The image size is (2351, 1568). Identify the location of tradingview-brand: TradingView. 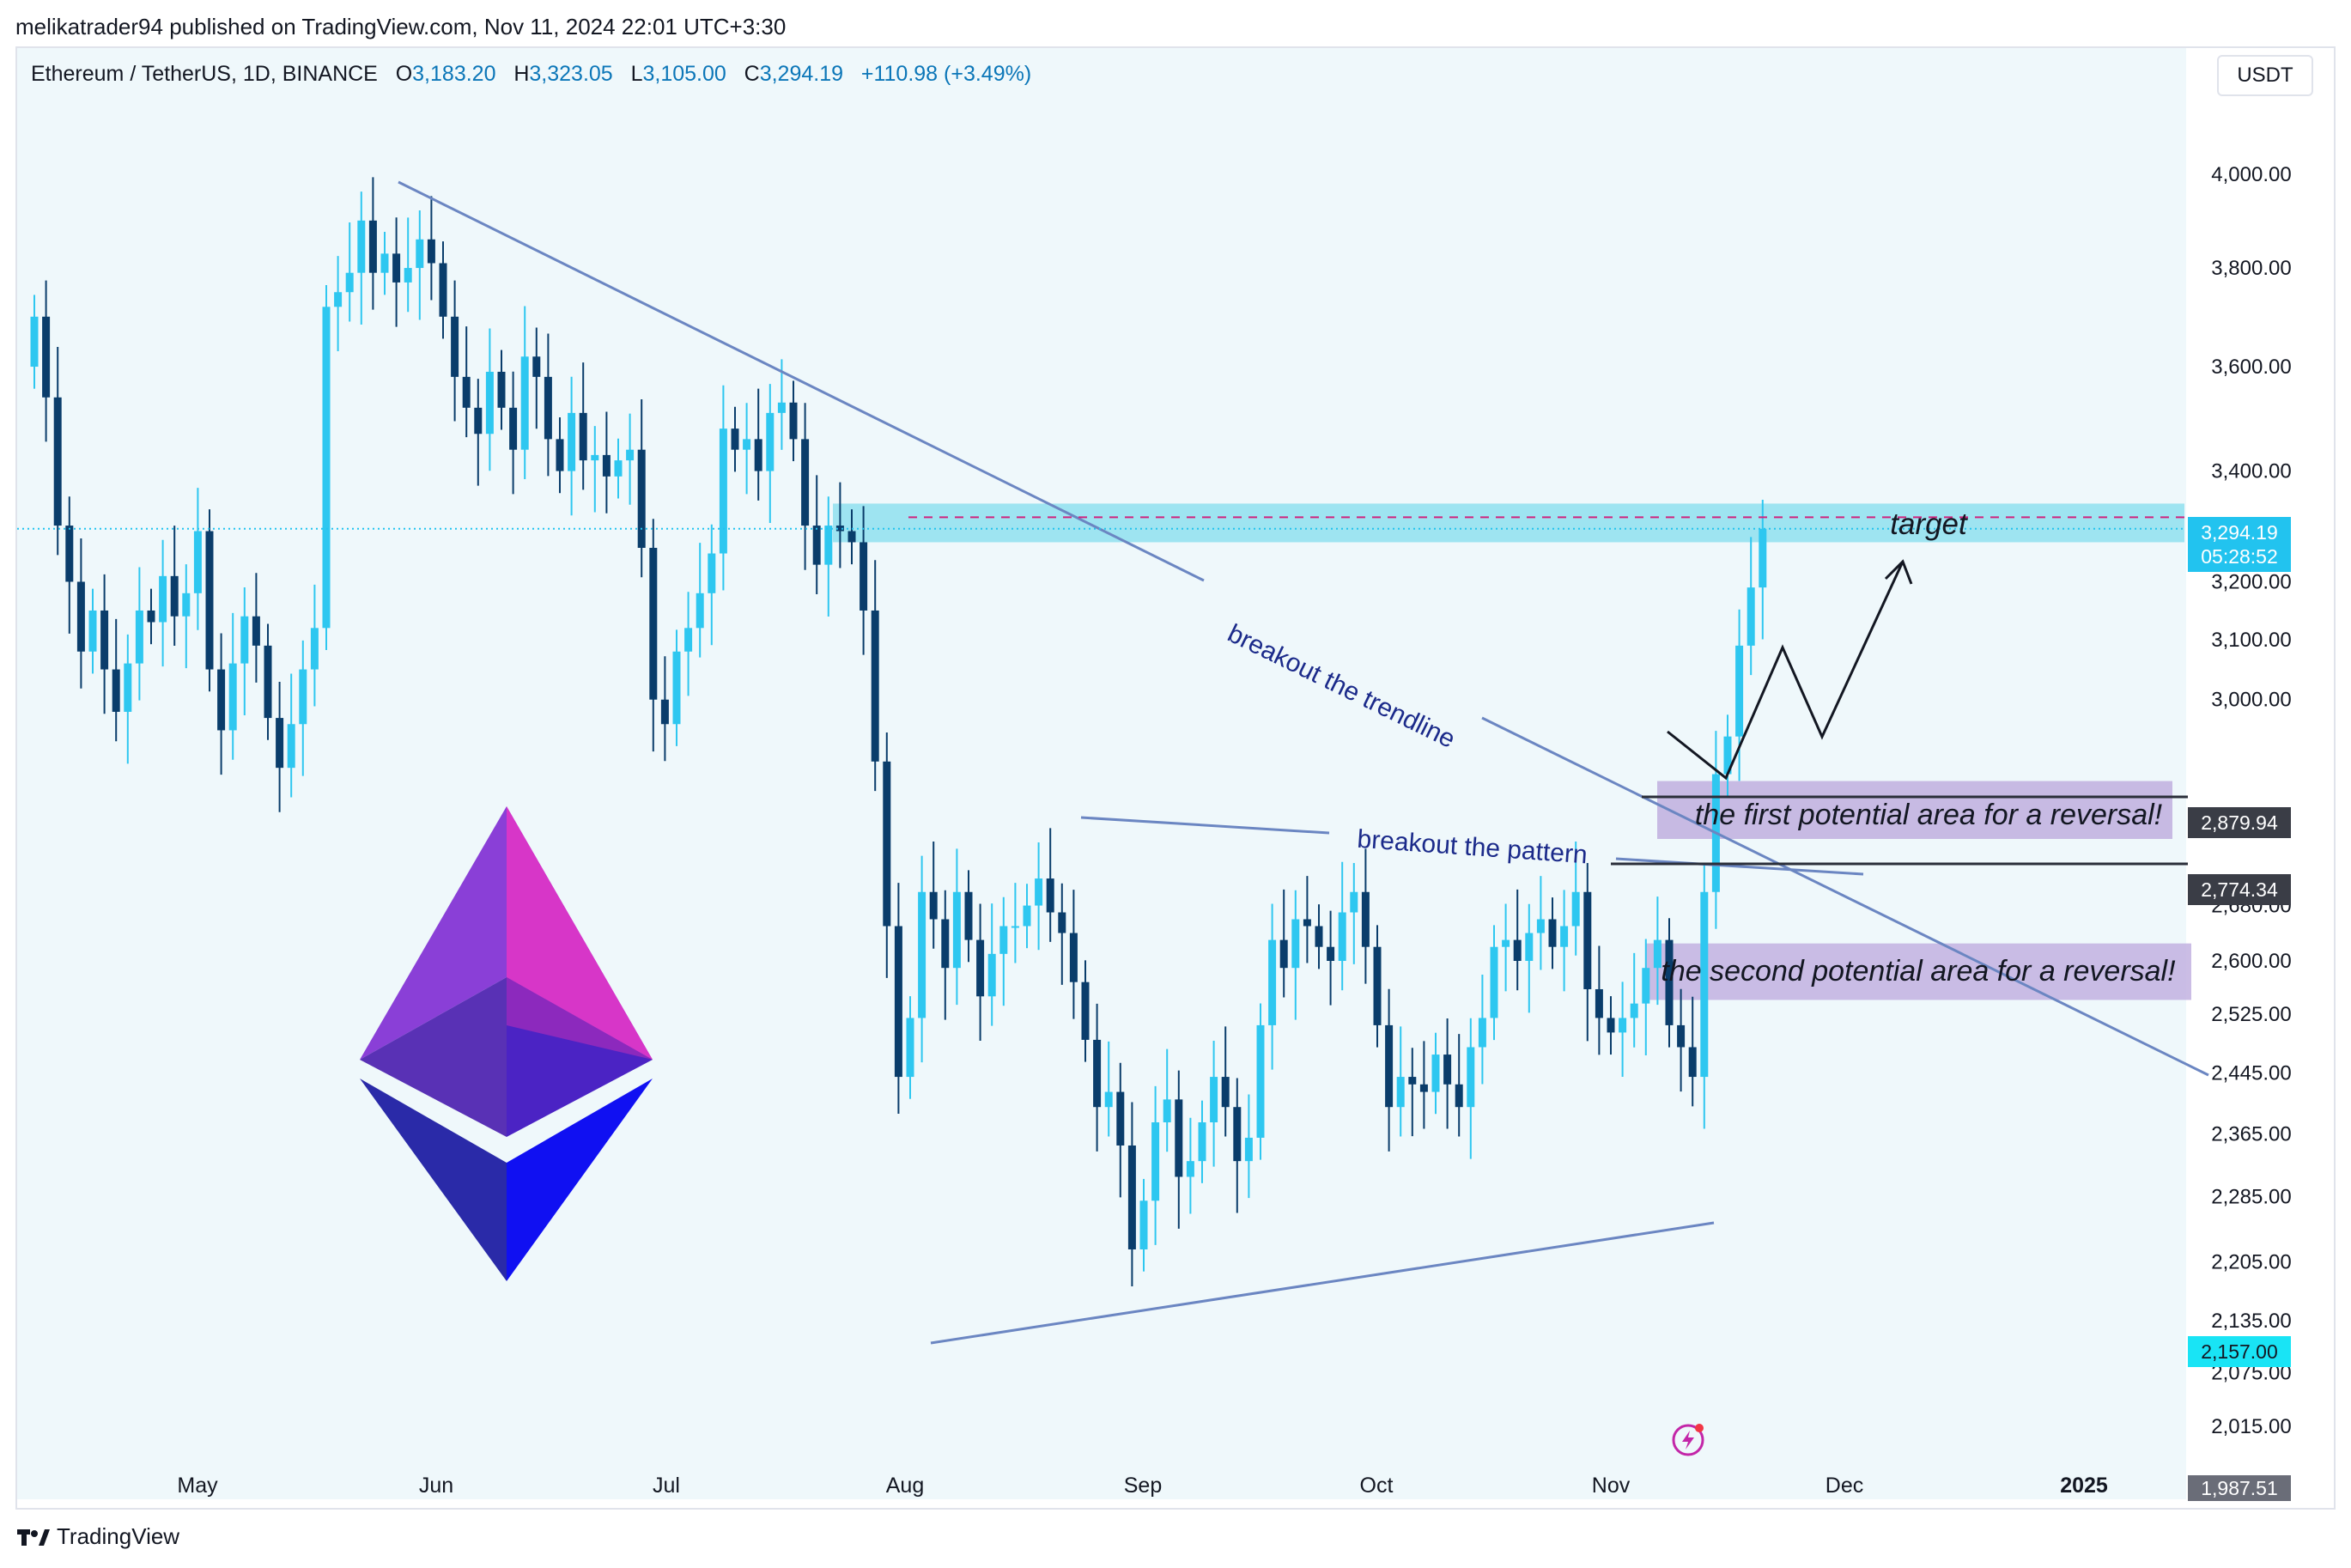
(98, 1536).